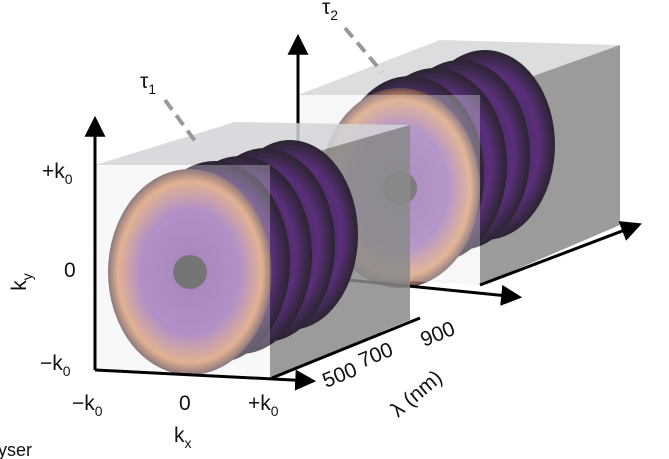  I want to click on x-axis-label: kx, so click(183, 437).